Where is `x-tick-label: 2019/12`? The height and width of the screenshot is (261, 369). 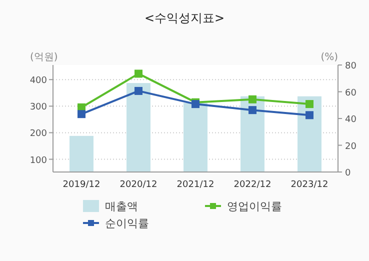
x-tick-label: 2019/12 is located at coordinates (81, 185).